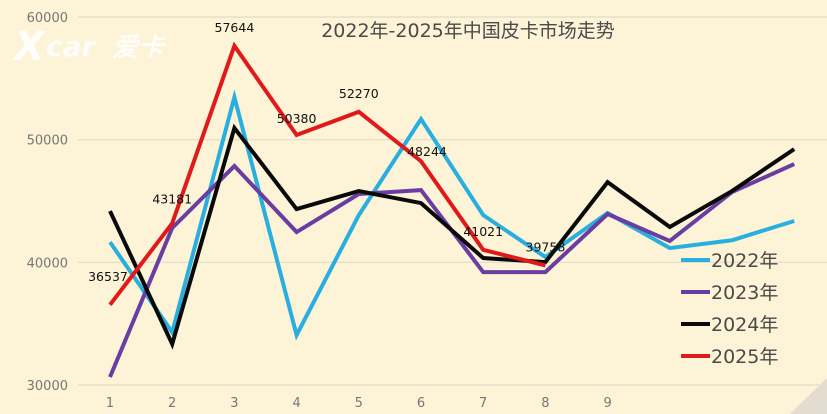  Describe the element at coordinates (427, 151) in the screenshot. I see `data-label: 48244` at that location.